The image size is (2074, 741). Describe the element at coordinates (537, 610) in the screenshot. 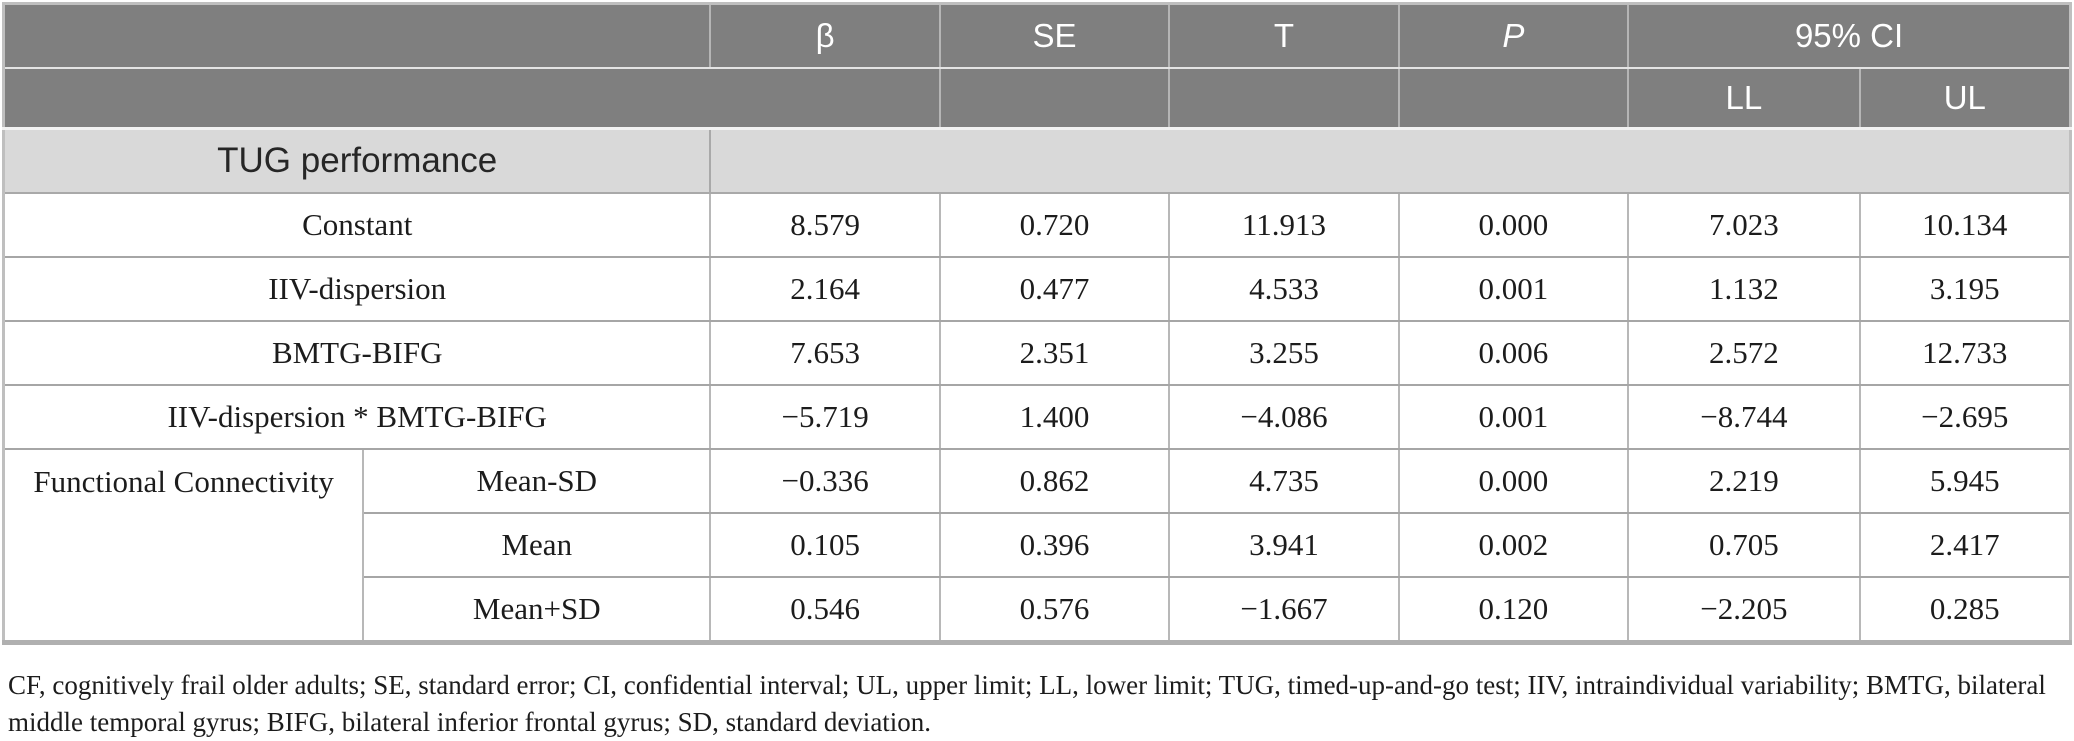

I see `row-label: Mean+SD` at that location.